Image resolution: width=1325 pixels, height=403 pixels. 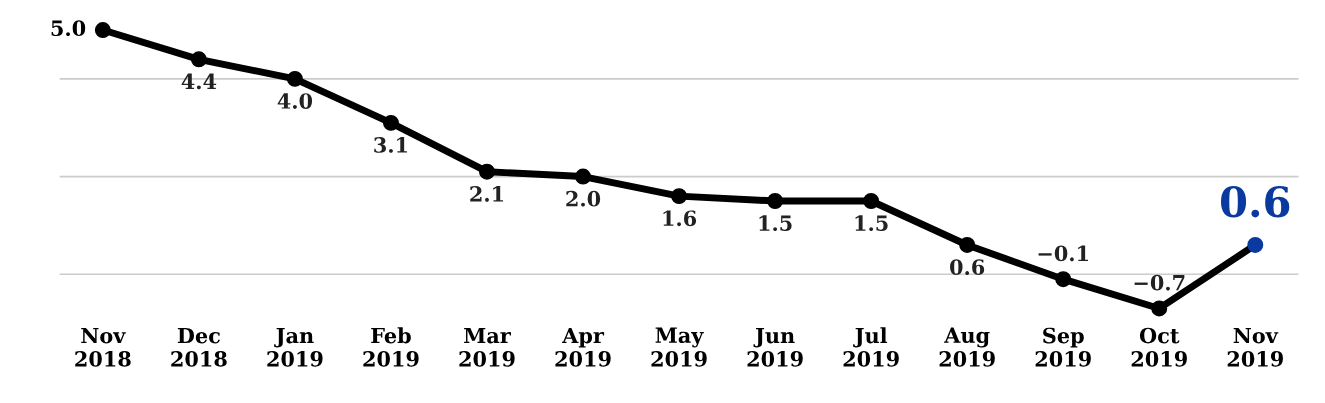 What do you see at coordinates (295, 347) in the screenshot?
I see `x-tick-label: Jan 2019` at bounding box center [295, 347].